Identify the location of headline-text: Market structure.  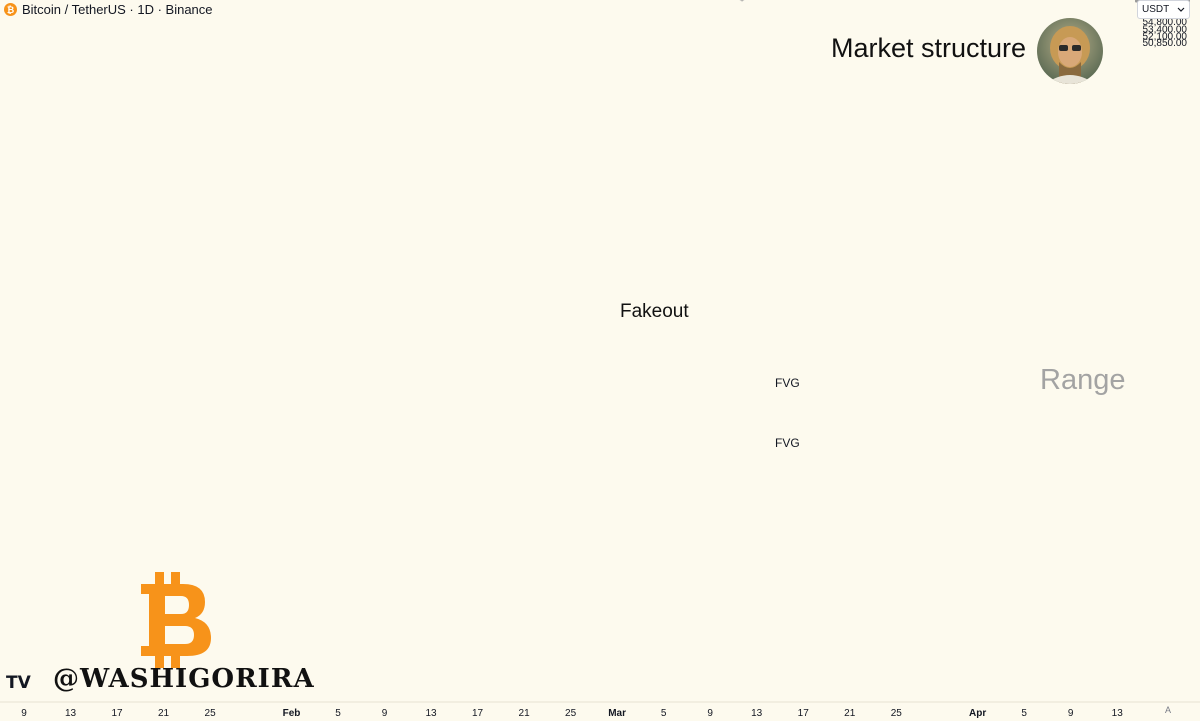
(929, 48).